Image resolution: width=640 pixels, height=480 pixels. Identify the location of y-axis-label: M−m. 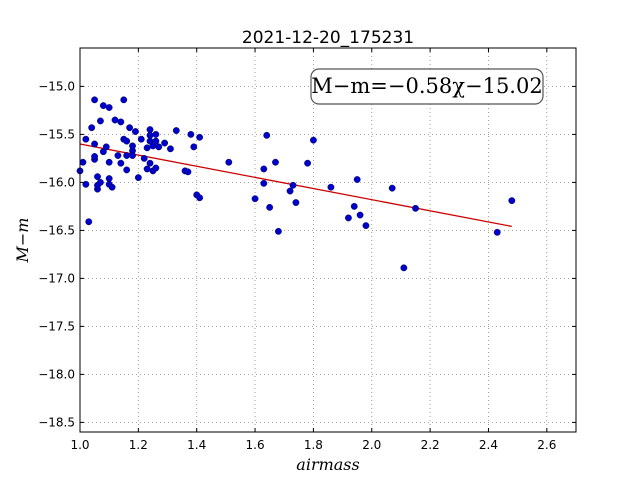
(22, 241).